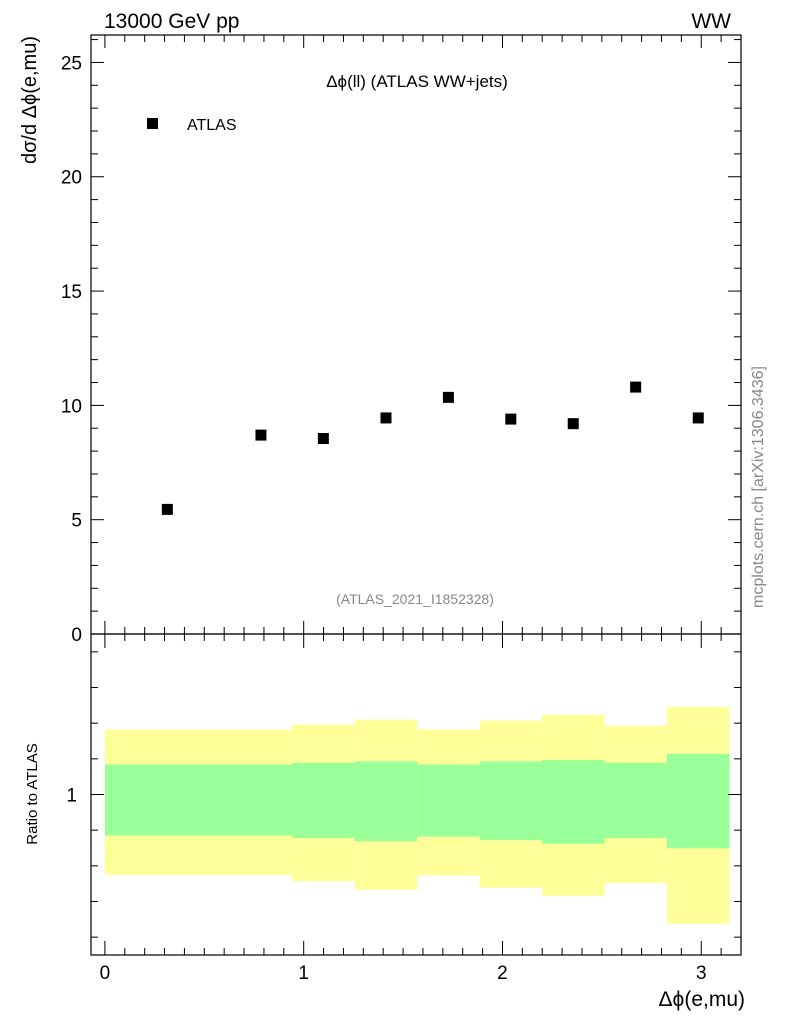 The image size is (786, 1024). Describe the element at coordinates (152, 123) in the screenshot. I see `legend-marker` at that location.